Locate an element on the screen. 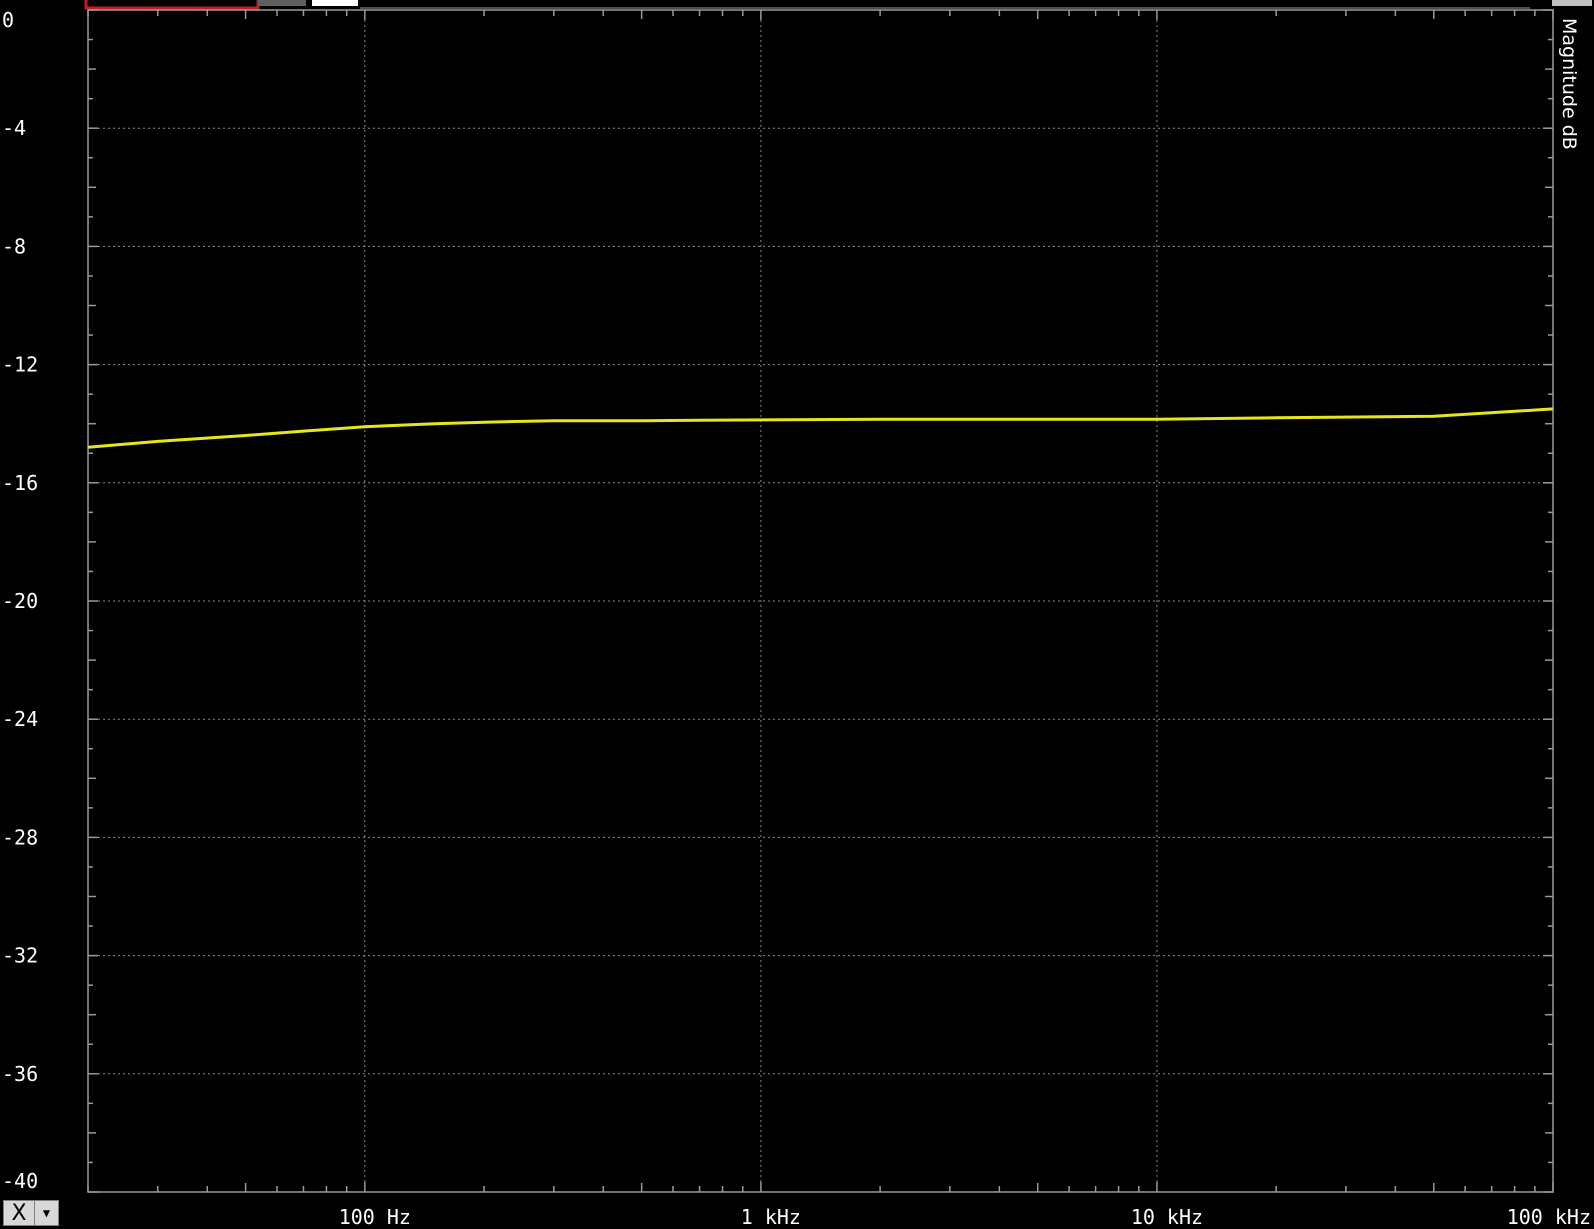 The image size is (1594, 1229). y-tick-label: 0 is located at coordinates (8, 20).